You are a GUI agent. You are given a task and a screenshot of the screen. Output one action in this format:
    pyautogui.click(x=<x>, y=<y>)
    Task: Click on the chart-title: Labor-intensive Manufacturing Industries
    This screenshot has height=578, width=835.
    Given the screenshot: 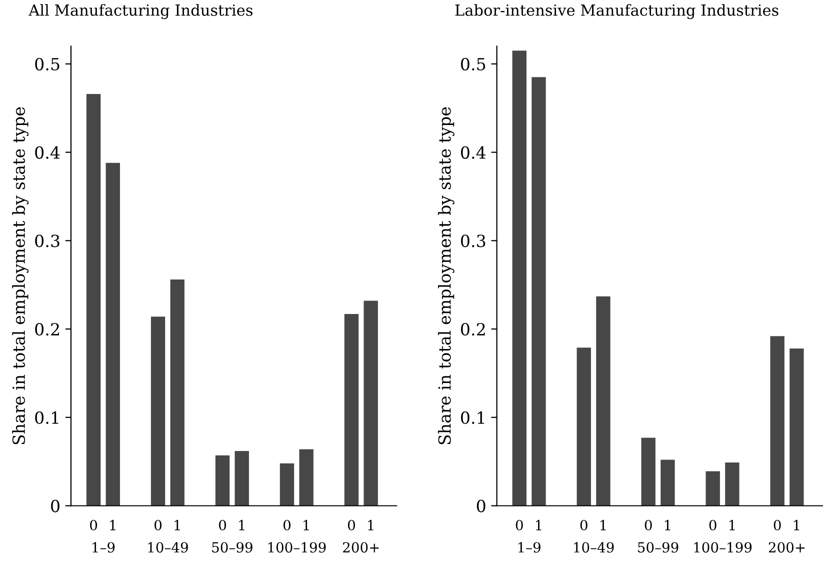 What is the action you would take?
    pyautogui.click(x=616, y=12)
    